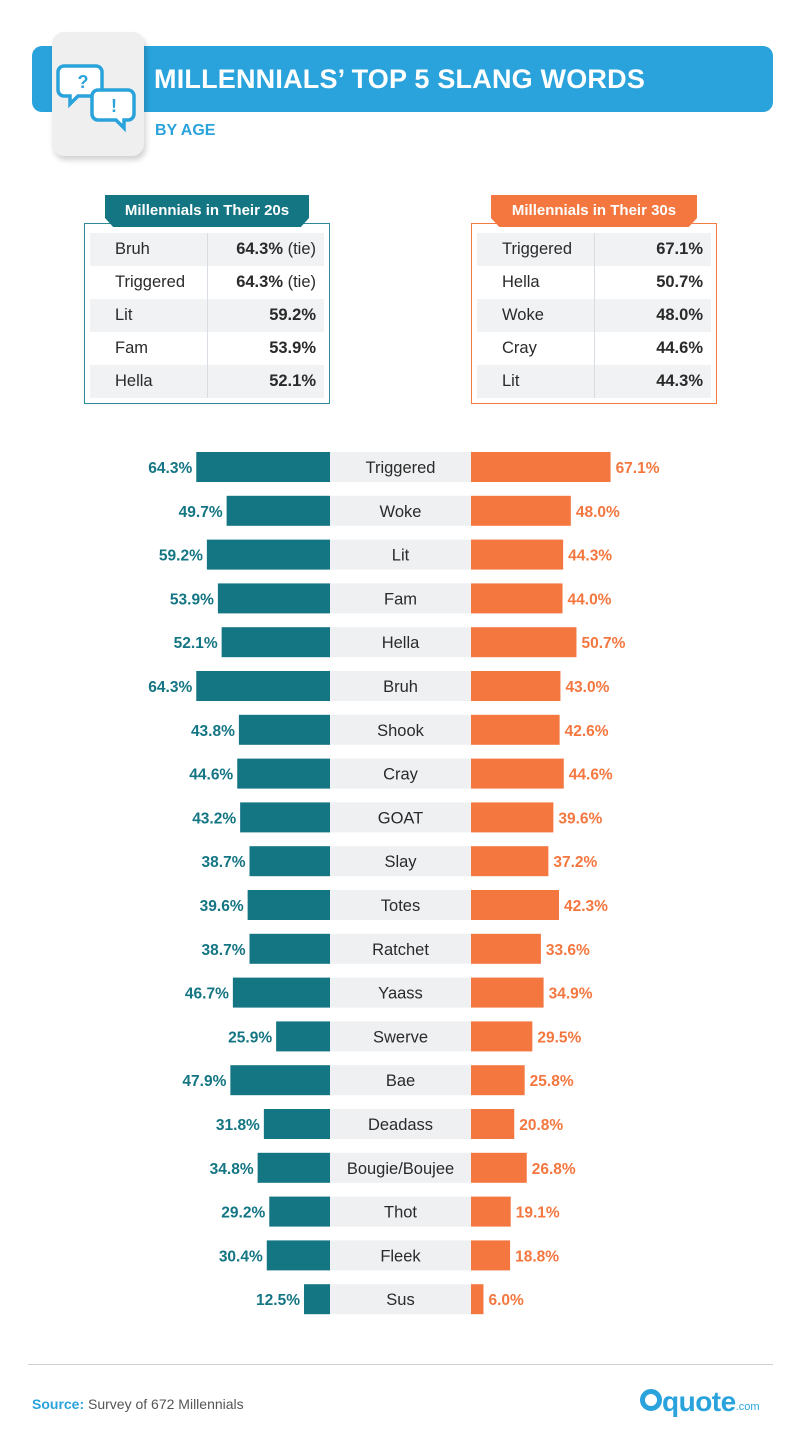 This screenshot has width=801, height=1446. What do you see at coordinates (537, 1256) in the screenshot?
I see `value-label-right: 18.8%` at bounding box center [537, 1256].